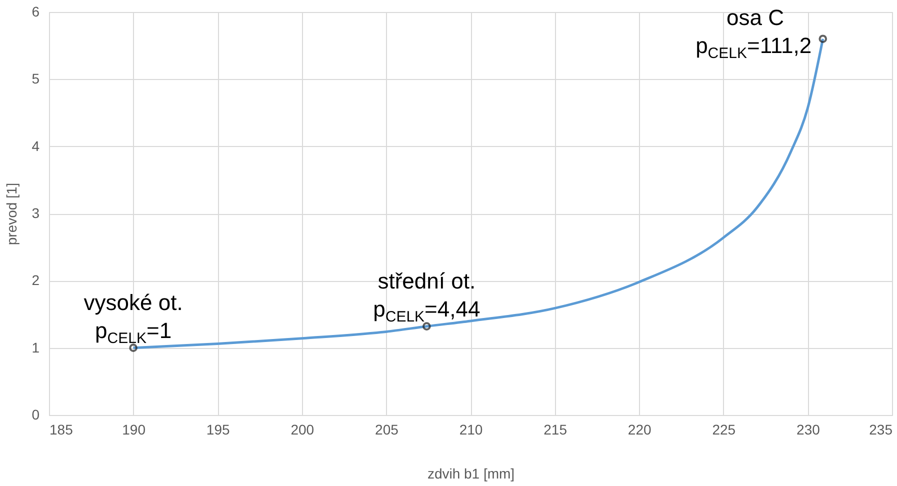 This screenshot has width=897, height=486. I want to click on y-tick-label: 5, so click(36, 78).